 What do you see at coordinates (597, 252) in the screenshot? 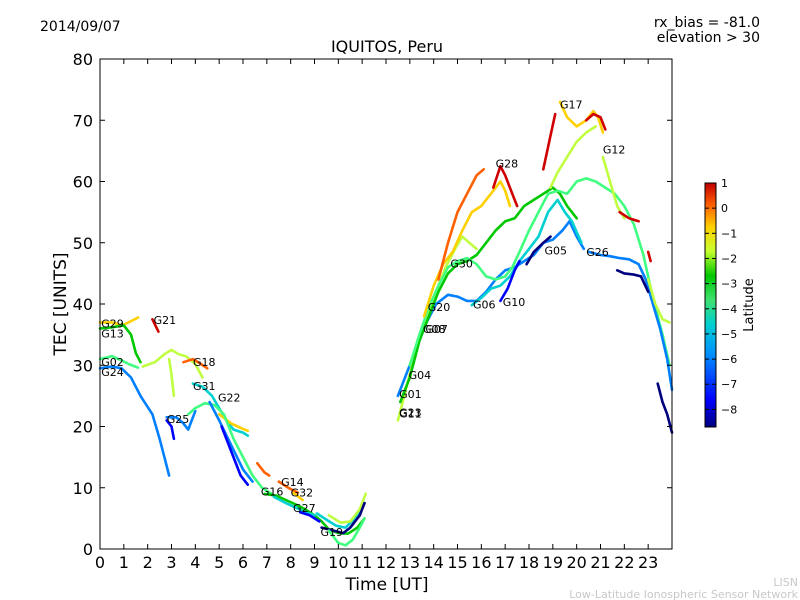
I see `satellite-label: G26` at bounding box center [597, 252].